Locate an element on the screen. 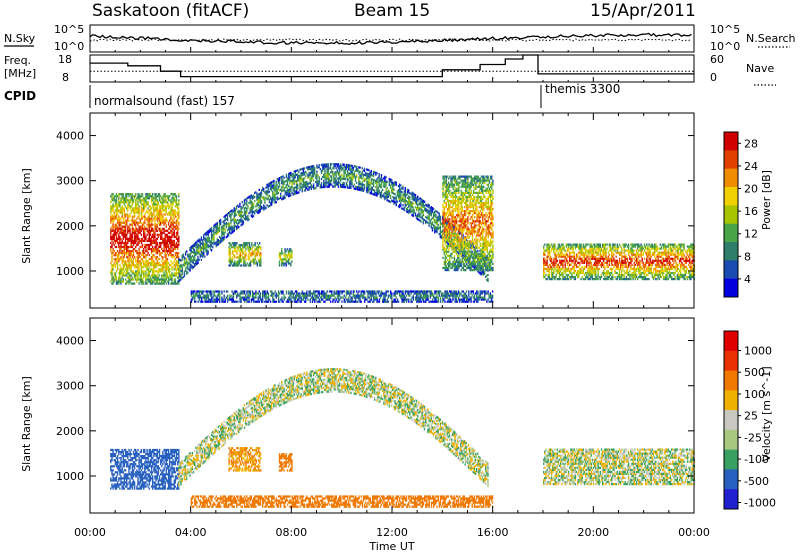 The height and width of the screenshot is (554, 800). freq-left-label-1: Freq. is located at coordinates (17, 60).